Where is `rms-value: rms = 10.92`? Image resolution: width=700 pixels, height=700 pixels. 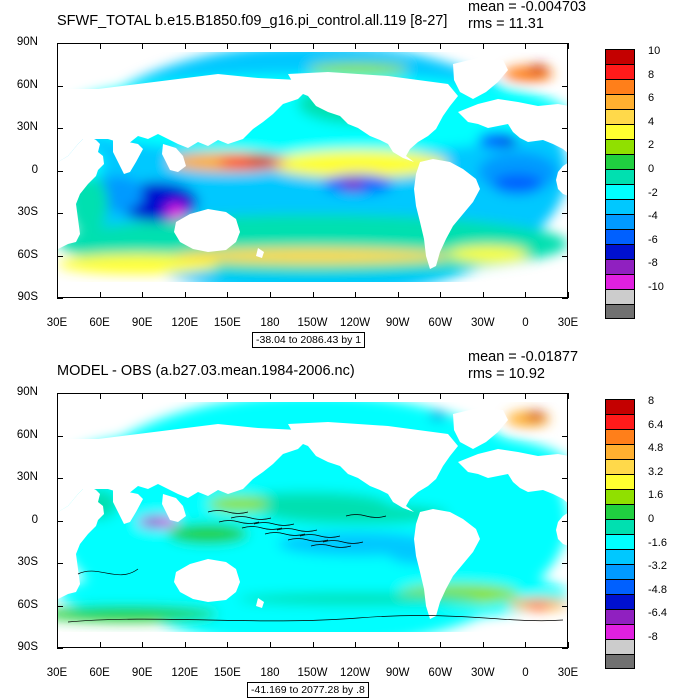
rms-value: rms = 10.92 is located at coordinates (506, 374).